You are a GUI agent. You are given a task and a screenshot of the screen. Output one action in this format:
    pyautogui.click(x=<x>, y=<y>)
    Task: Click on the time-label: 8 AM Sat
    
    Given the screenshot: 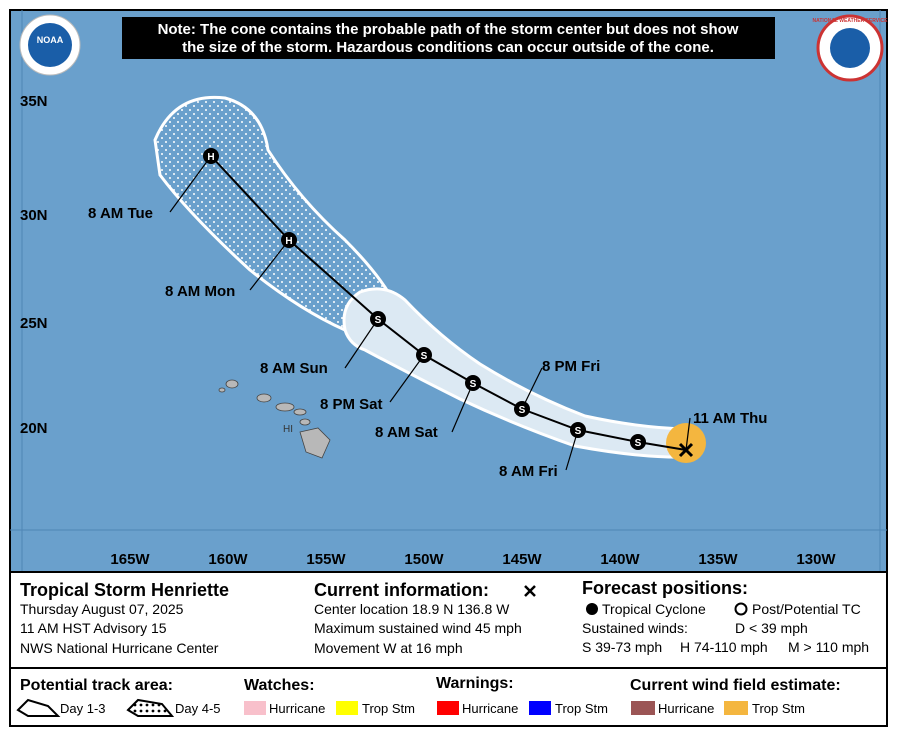 What is the action you would take?
    pyautogui.click(x=406, y=432)
    